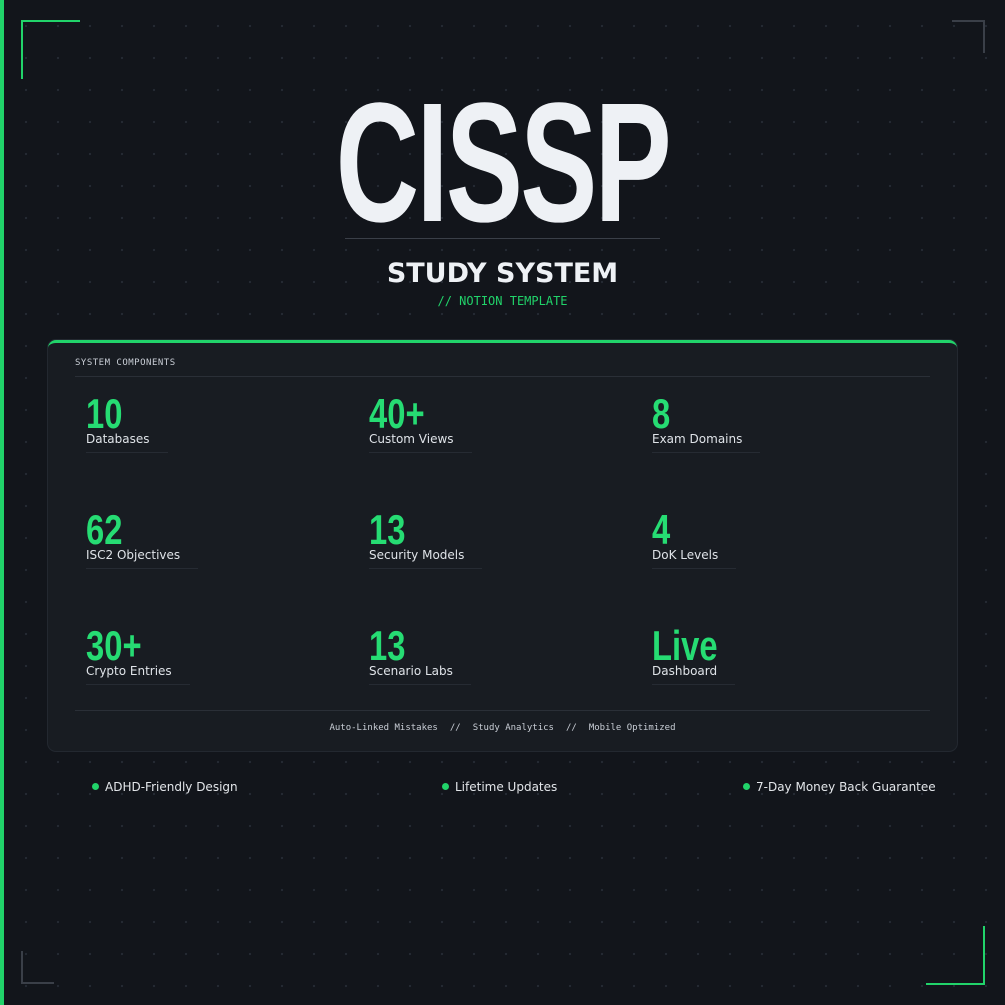 This screenshot has width=1005, height=1005. I want to click on stat-label: Dashboard, so click(694, 674).